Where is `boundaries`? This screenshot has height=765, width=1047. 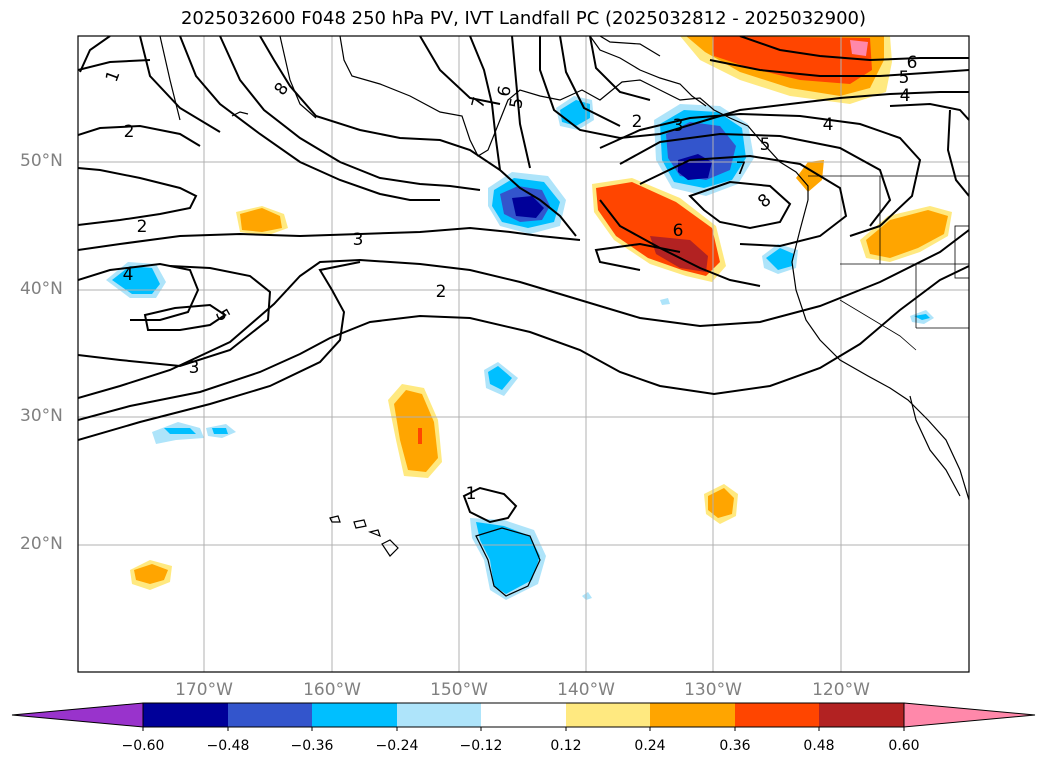
boundaries is located at coordinates (888, 263).